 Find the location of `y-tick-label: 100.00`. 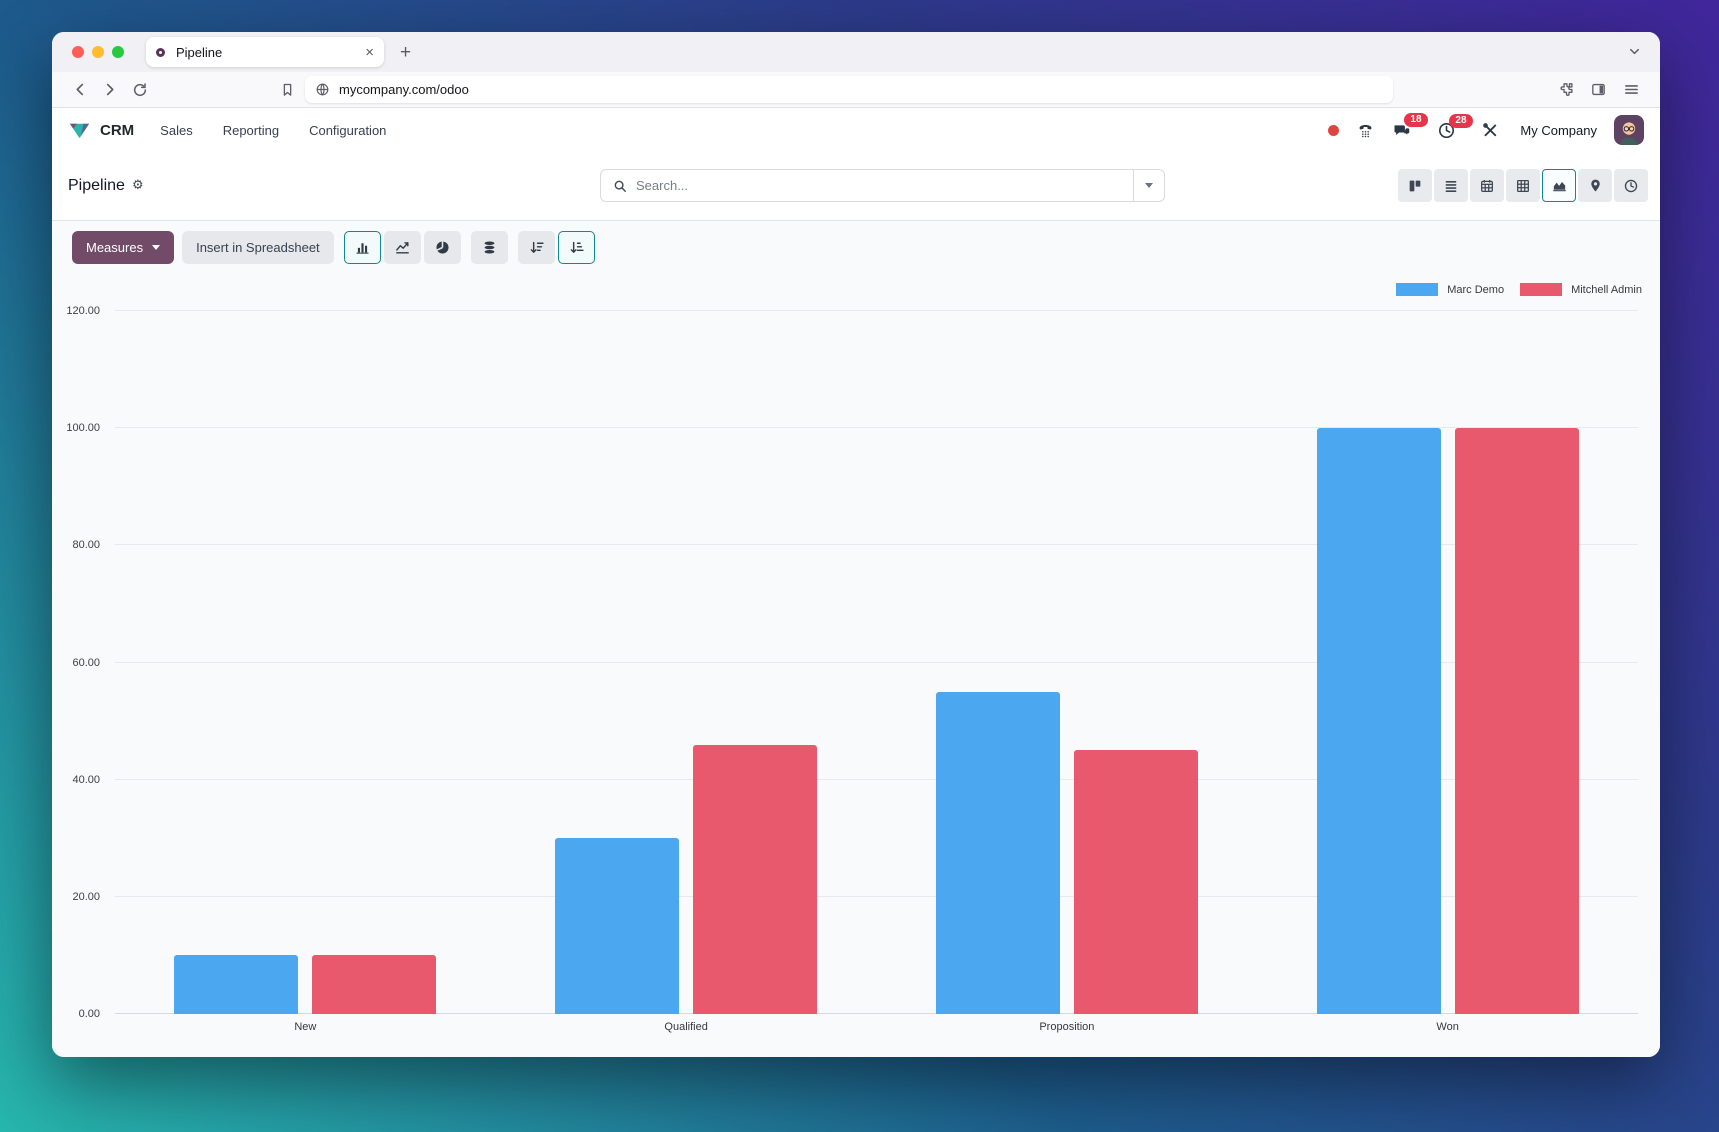

y-tick-label: 100.00 is located at coordinates (83, 428).